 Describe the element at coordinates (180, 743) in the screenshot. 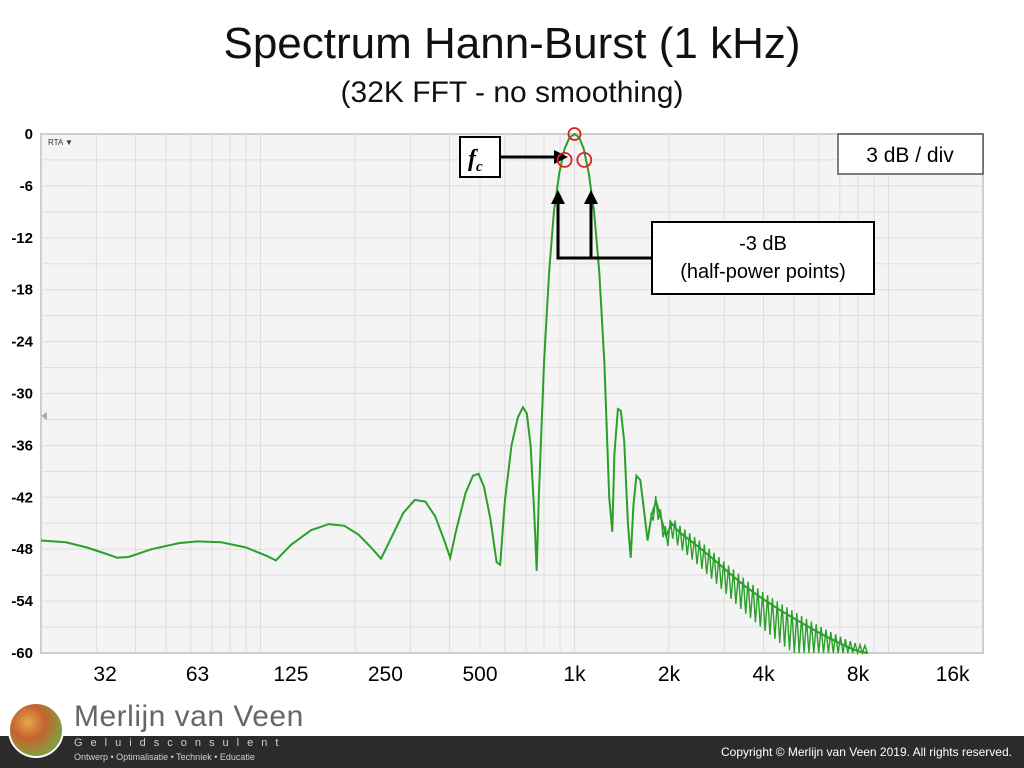

I see `brand-subtitle: Geluidsconsulent` at that location.